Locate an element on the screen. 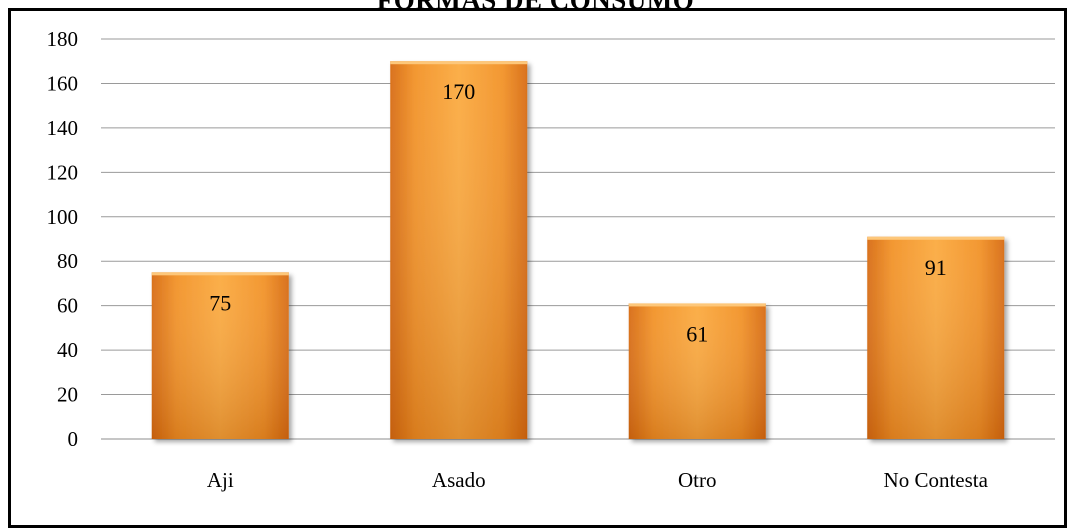 Image resolution: width=1071 pixels, height=528 pixels. x-tick-label: Otro is located at coordinates (697, 480).